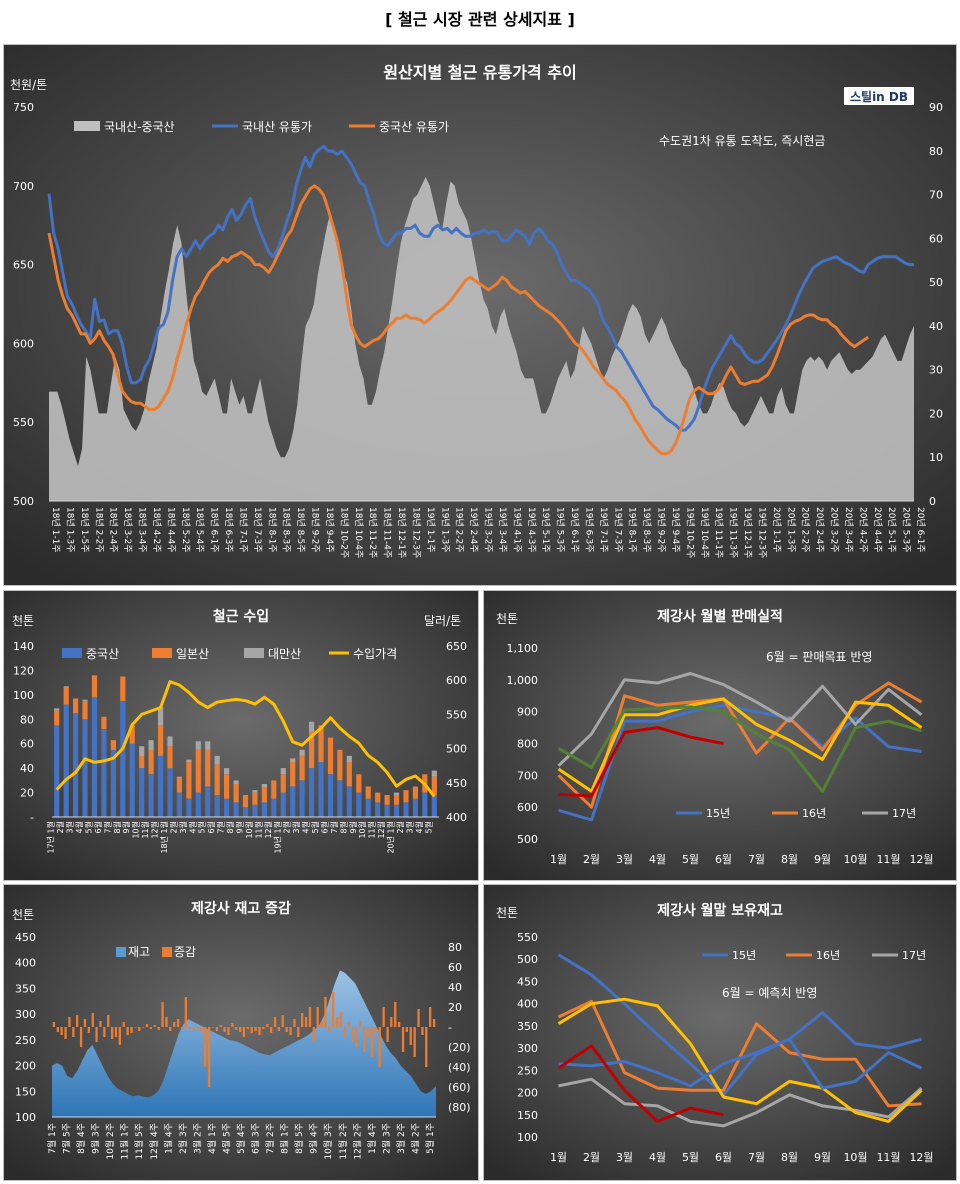 Image resolution: width=960 pixels, height=1184 pixels. Describe the element at coordinates (558, 859) in the screenshot. I see `x-tick-label: 1월` at that location.